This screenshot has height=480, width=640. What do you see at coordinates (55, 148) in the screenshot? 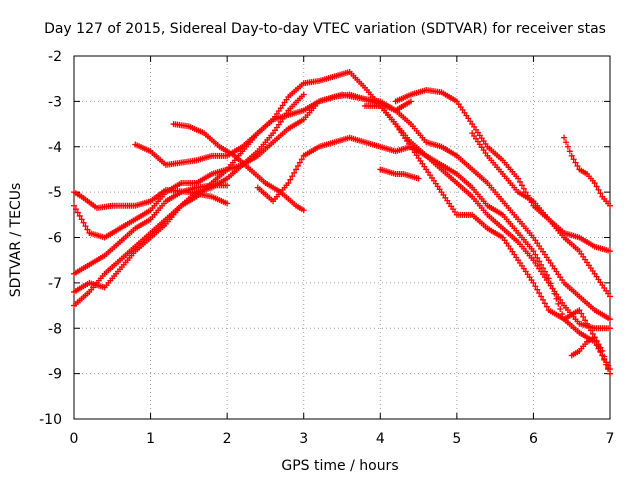
I see `y-tick-label: -4` at bounding box center [55, 148].